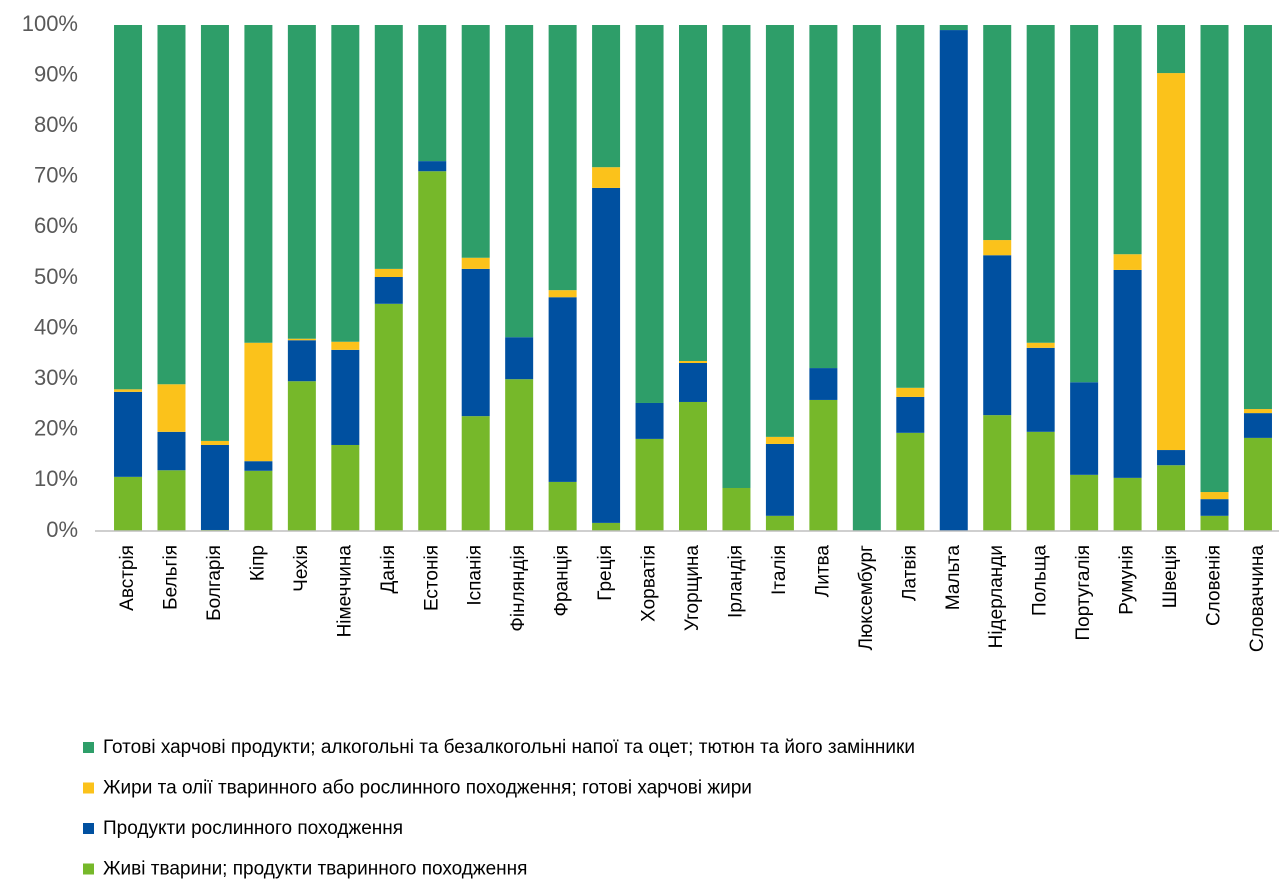  I want to click on x-tick-label: Чехія, so click(301, 568).